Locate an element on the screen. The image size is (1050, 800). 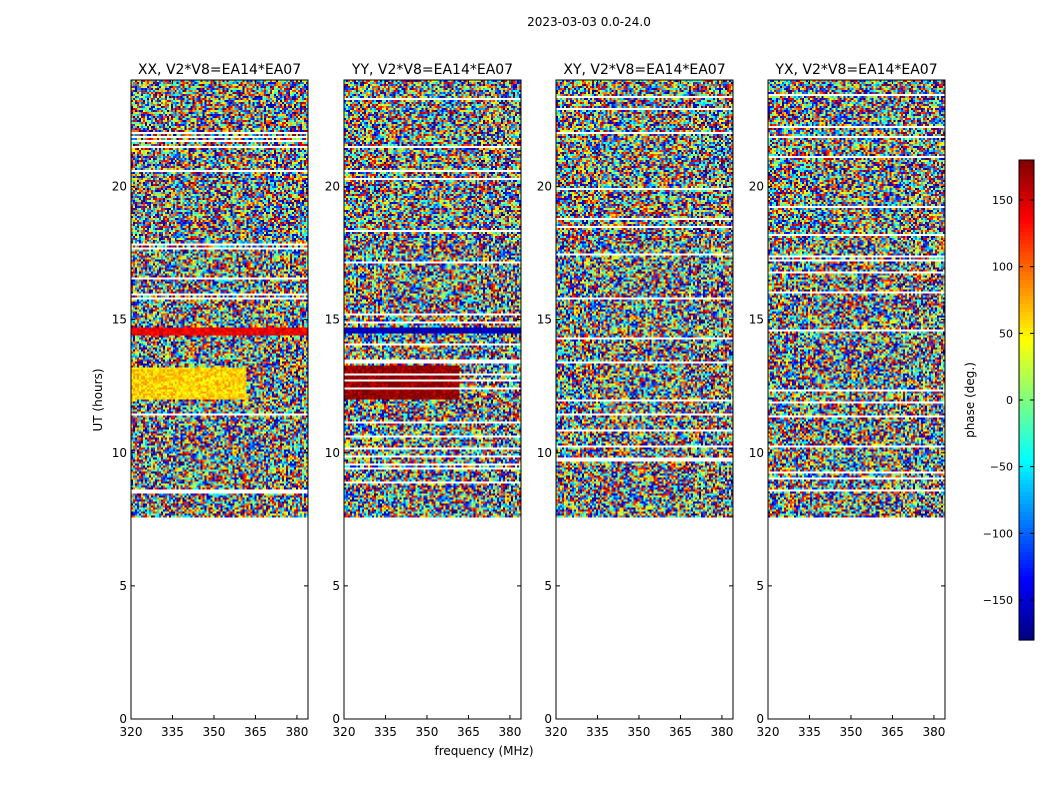
colorbar-tick-label: 50 is located at coordinates (1006, 333).